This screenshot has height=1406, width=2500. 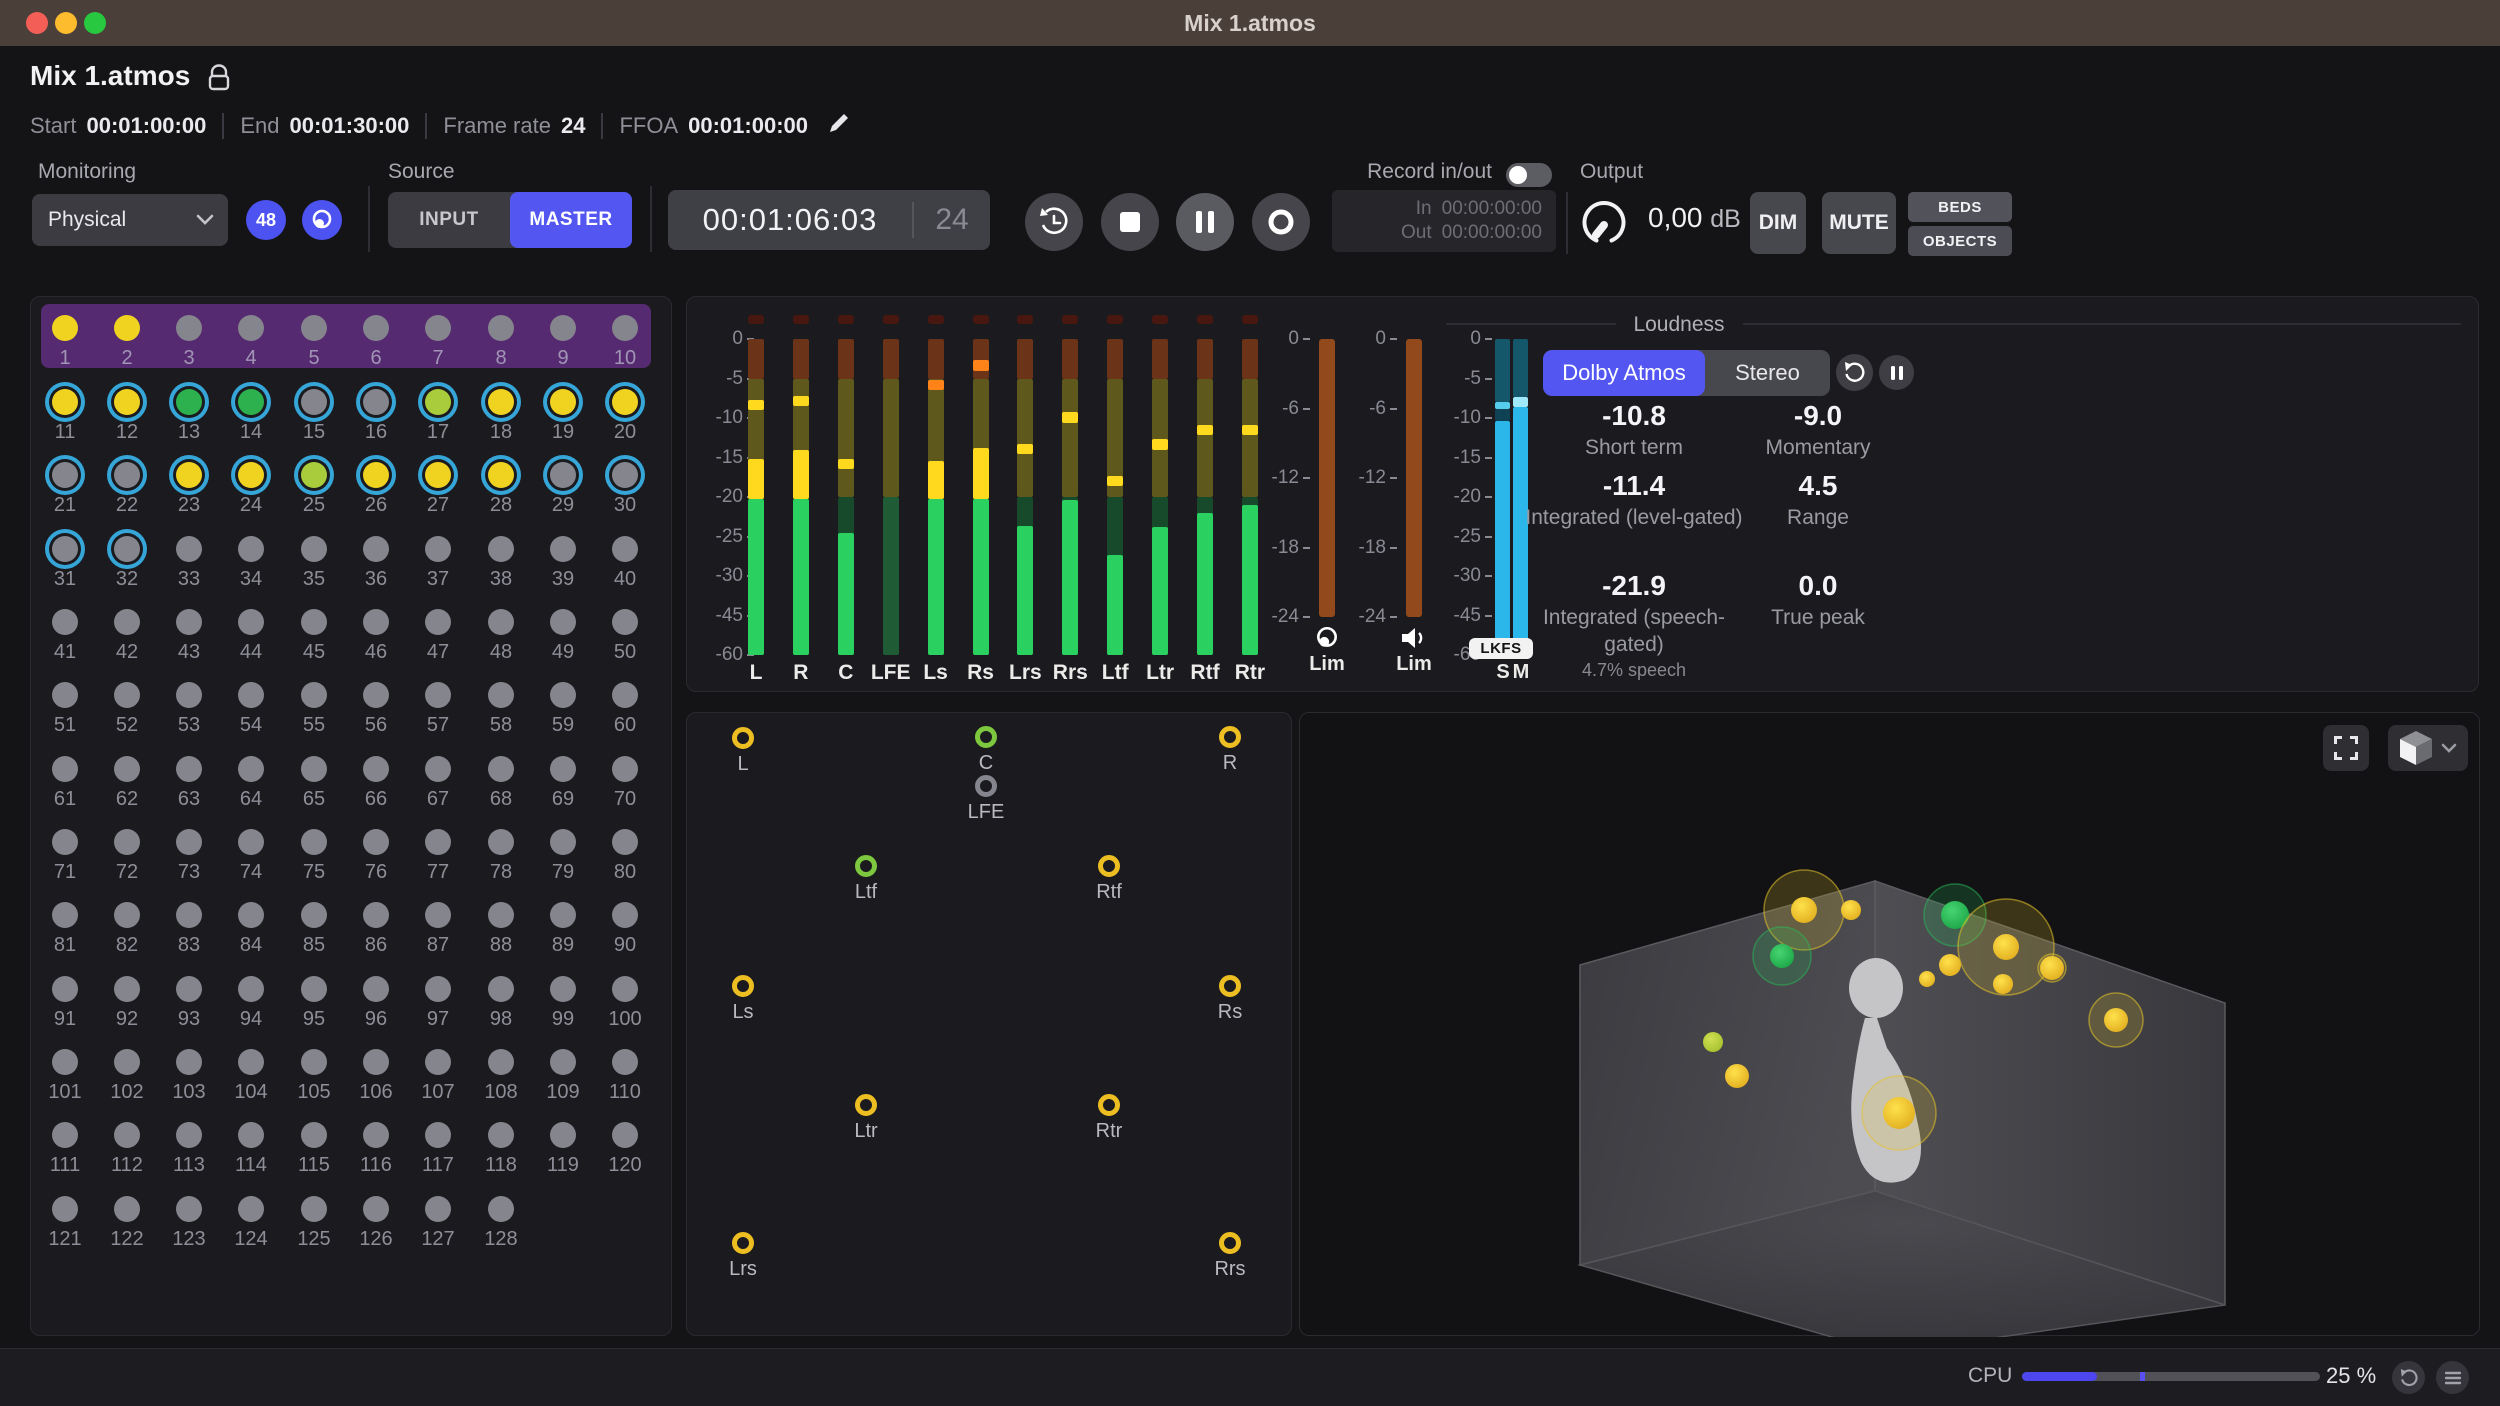 I want to click on objects-button: OBJECTS, so click(x=1960, y=241).